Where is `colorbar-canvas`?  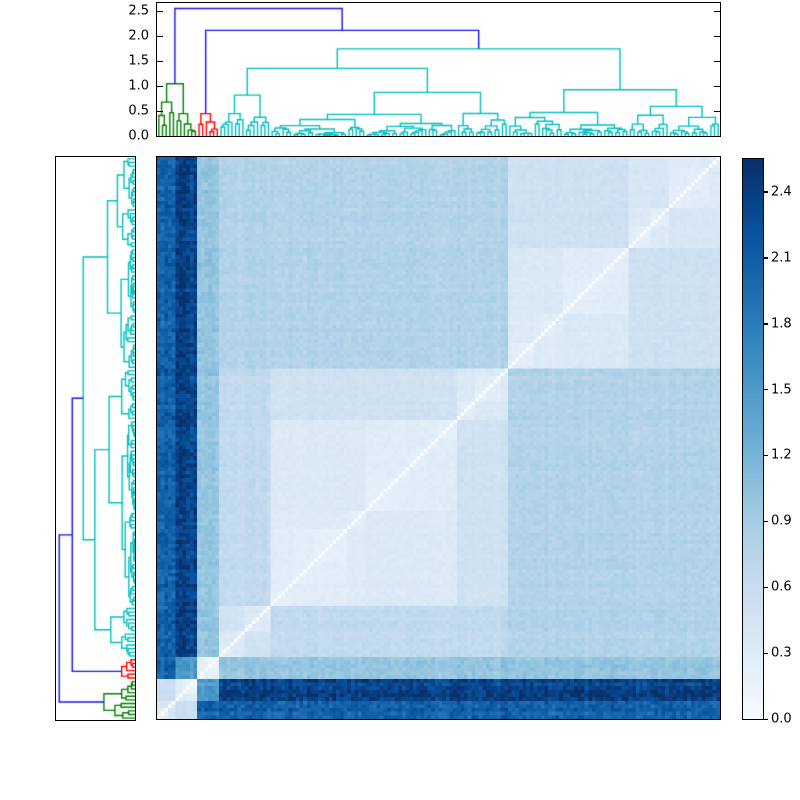 colorbar-canvas is located at coordinates (753, 439).